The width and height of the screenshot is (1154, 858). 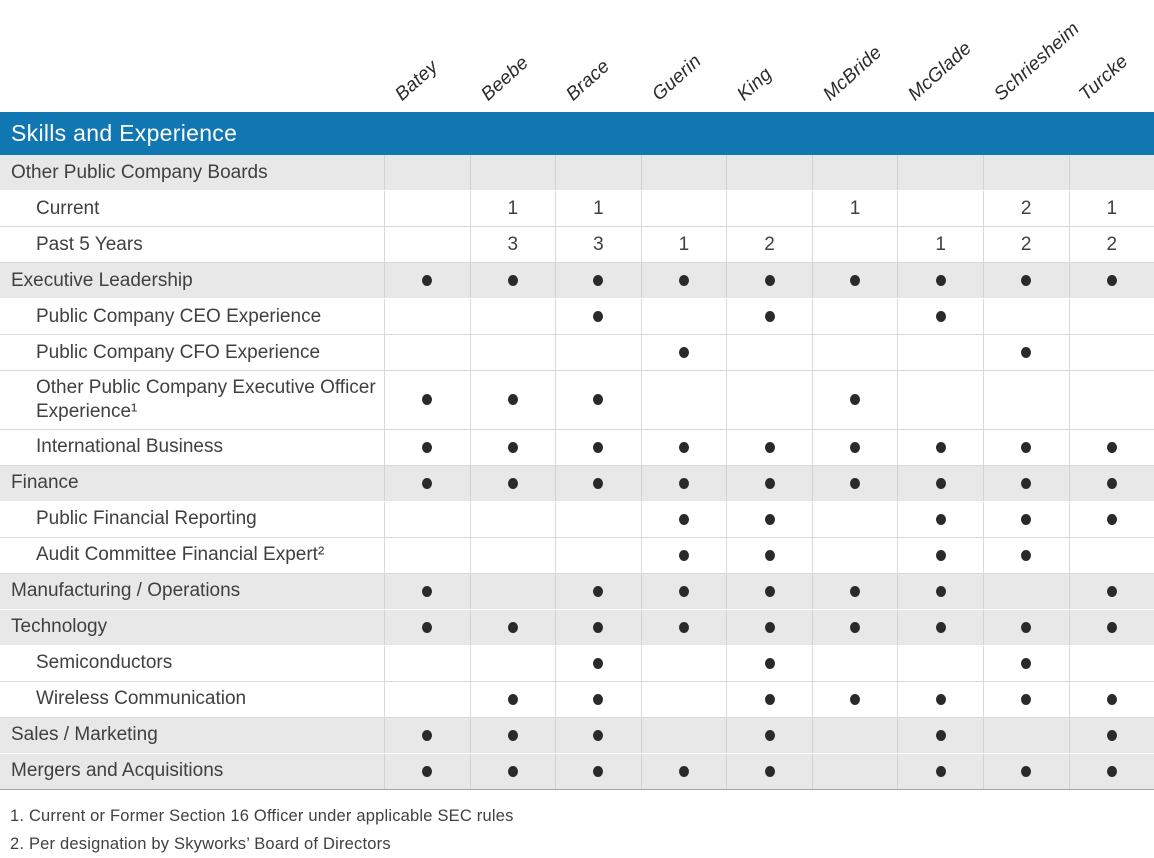 What do you see at coordinates (755, 84) in the screenshot?
I see `director-name: King` at bounding box center [755, 84].